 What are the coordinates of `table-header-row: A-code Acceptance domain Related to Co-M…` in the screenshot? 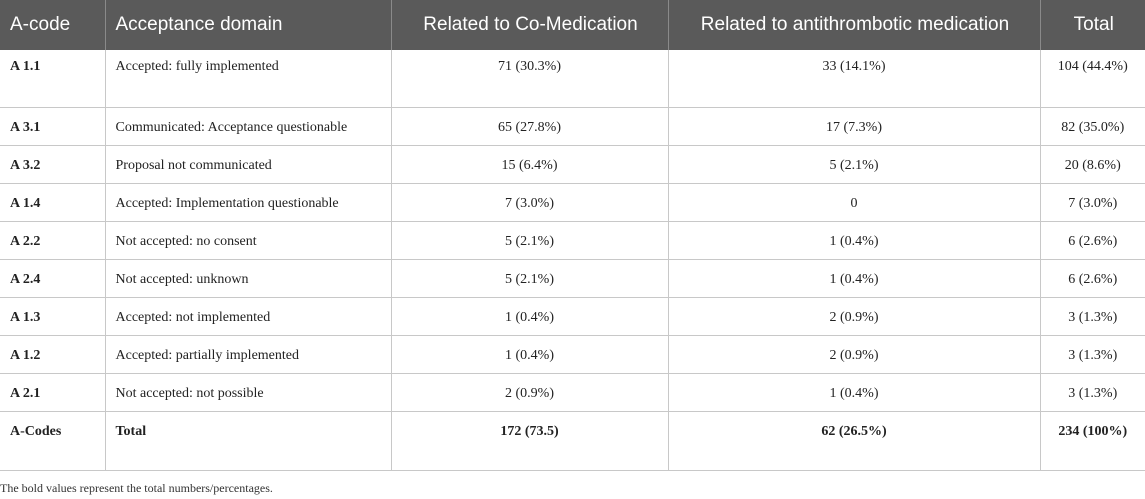 It's located at (572, 25).